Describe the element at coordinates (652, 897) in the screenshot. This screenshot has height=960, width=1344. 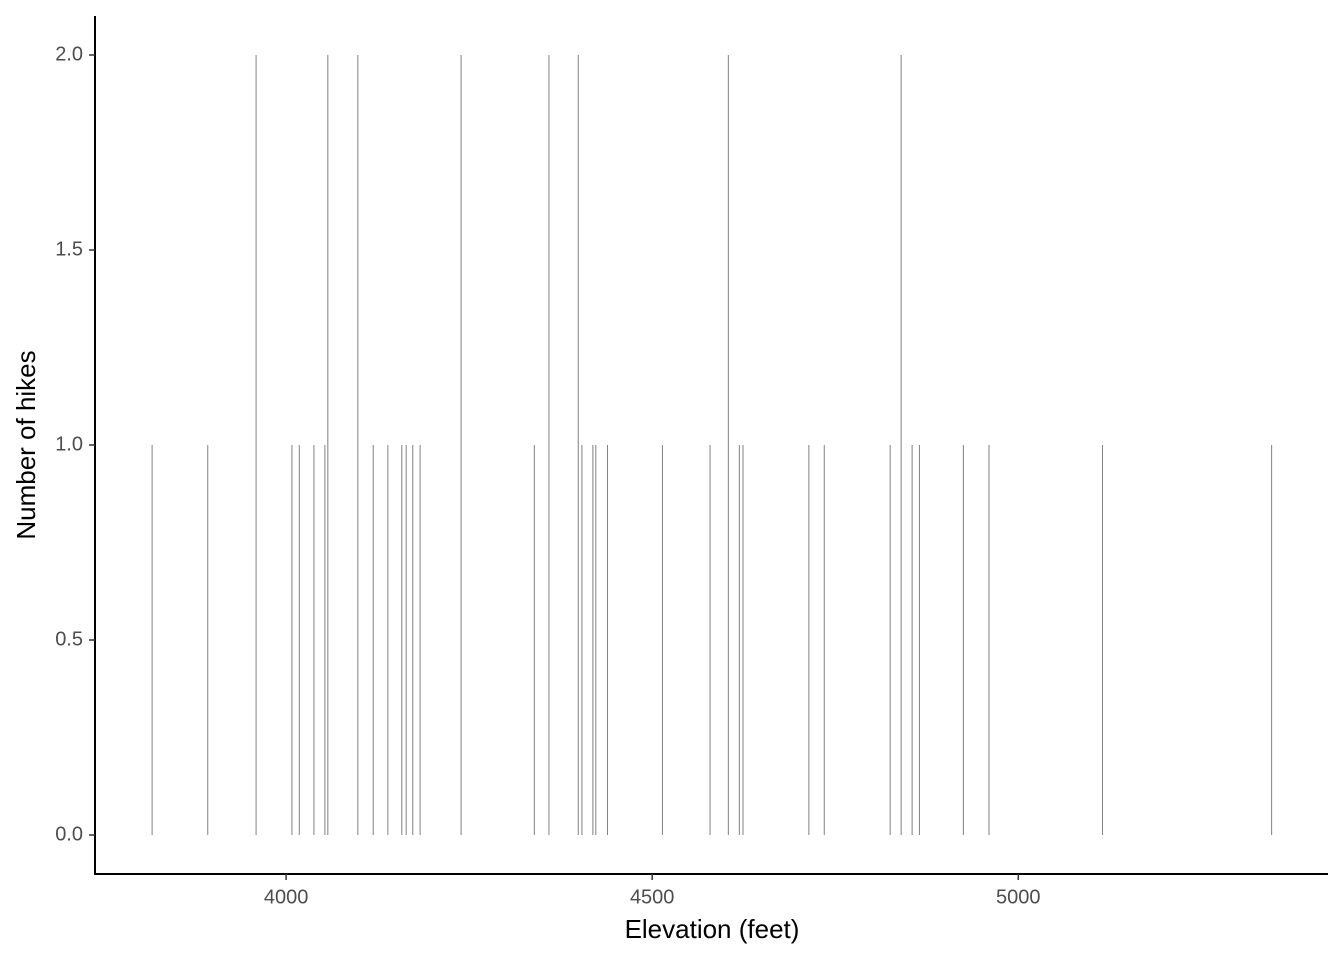
I see `x-tick-label: 4500` at that location.